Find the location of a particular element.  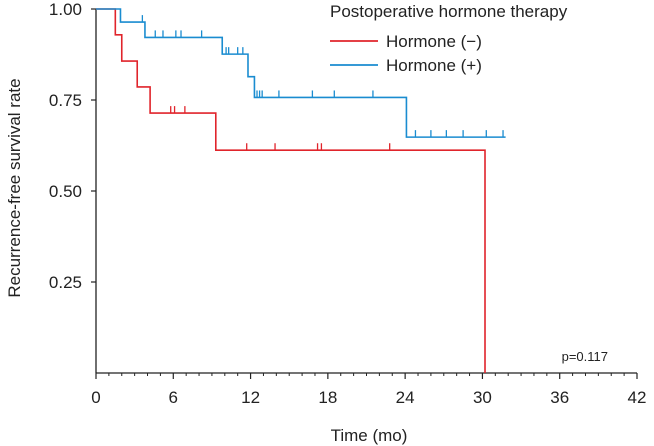

x-tick-label: 0 is located at coordinates (95, 397).